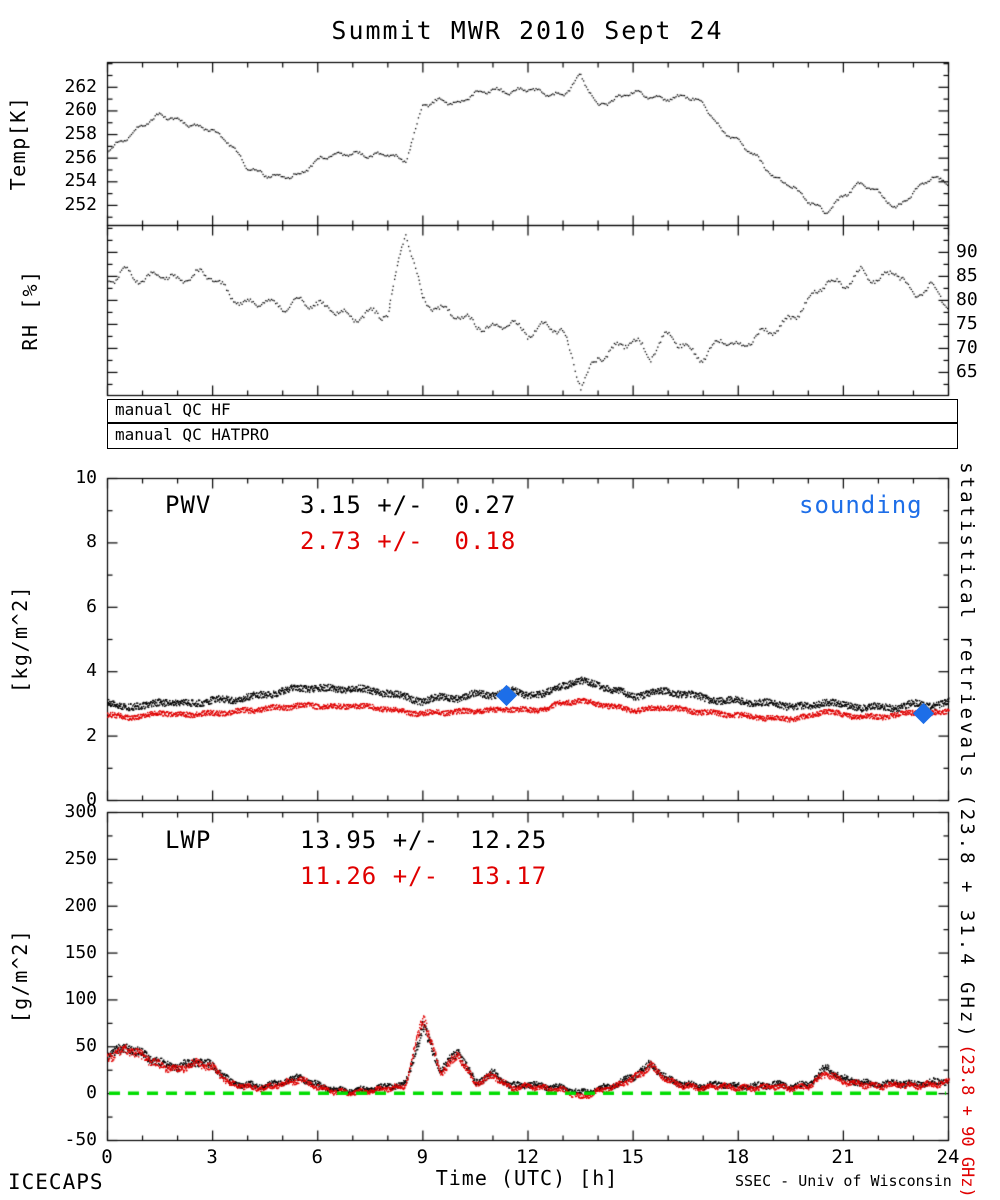 The height and width of the screenshot is (1200, 1000). I want to click on qc-hf-label: manual QC HF, so click(173, 409).